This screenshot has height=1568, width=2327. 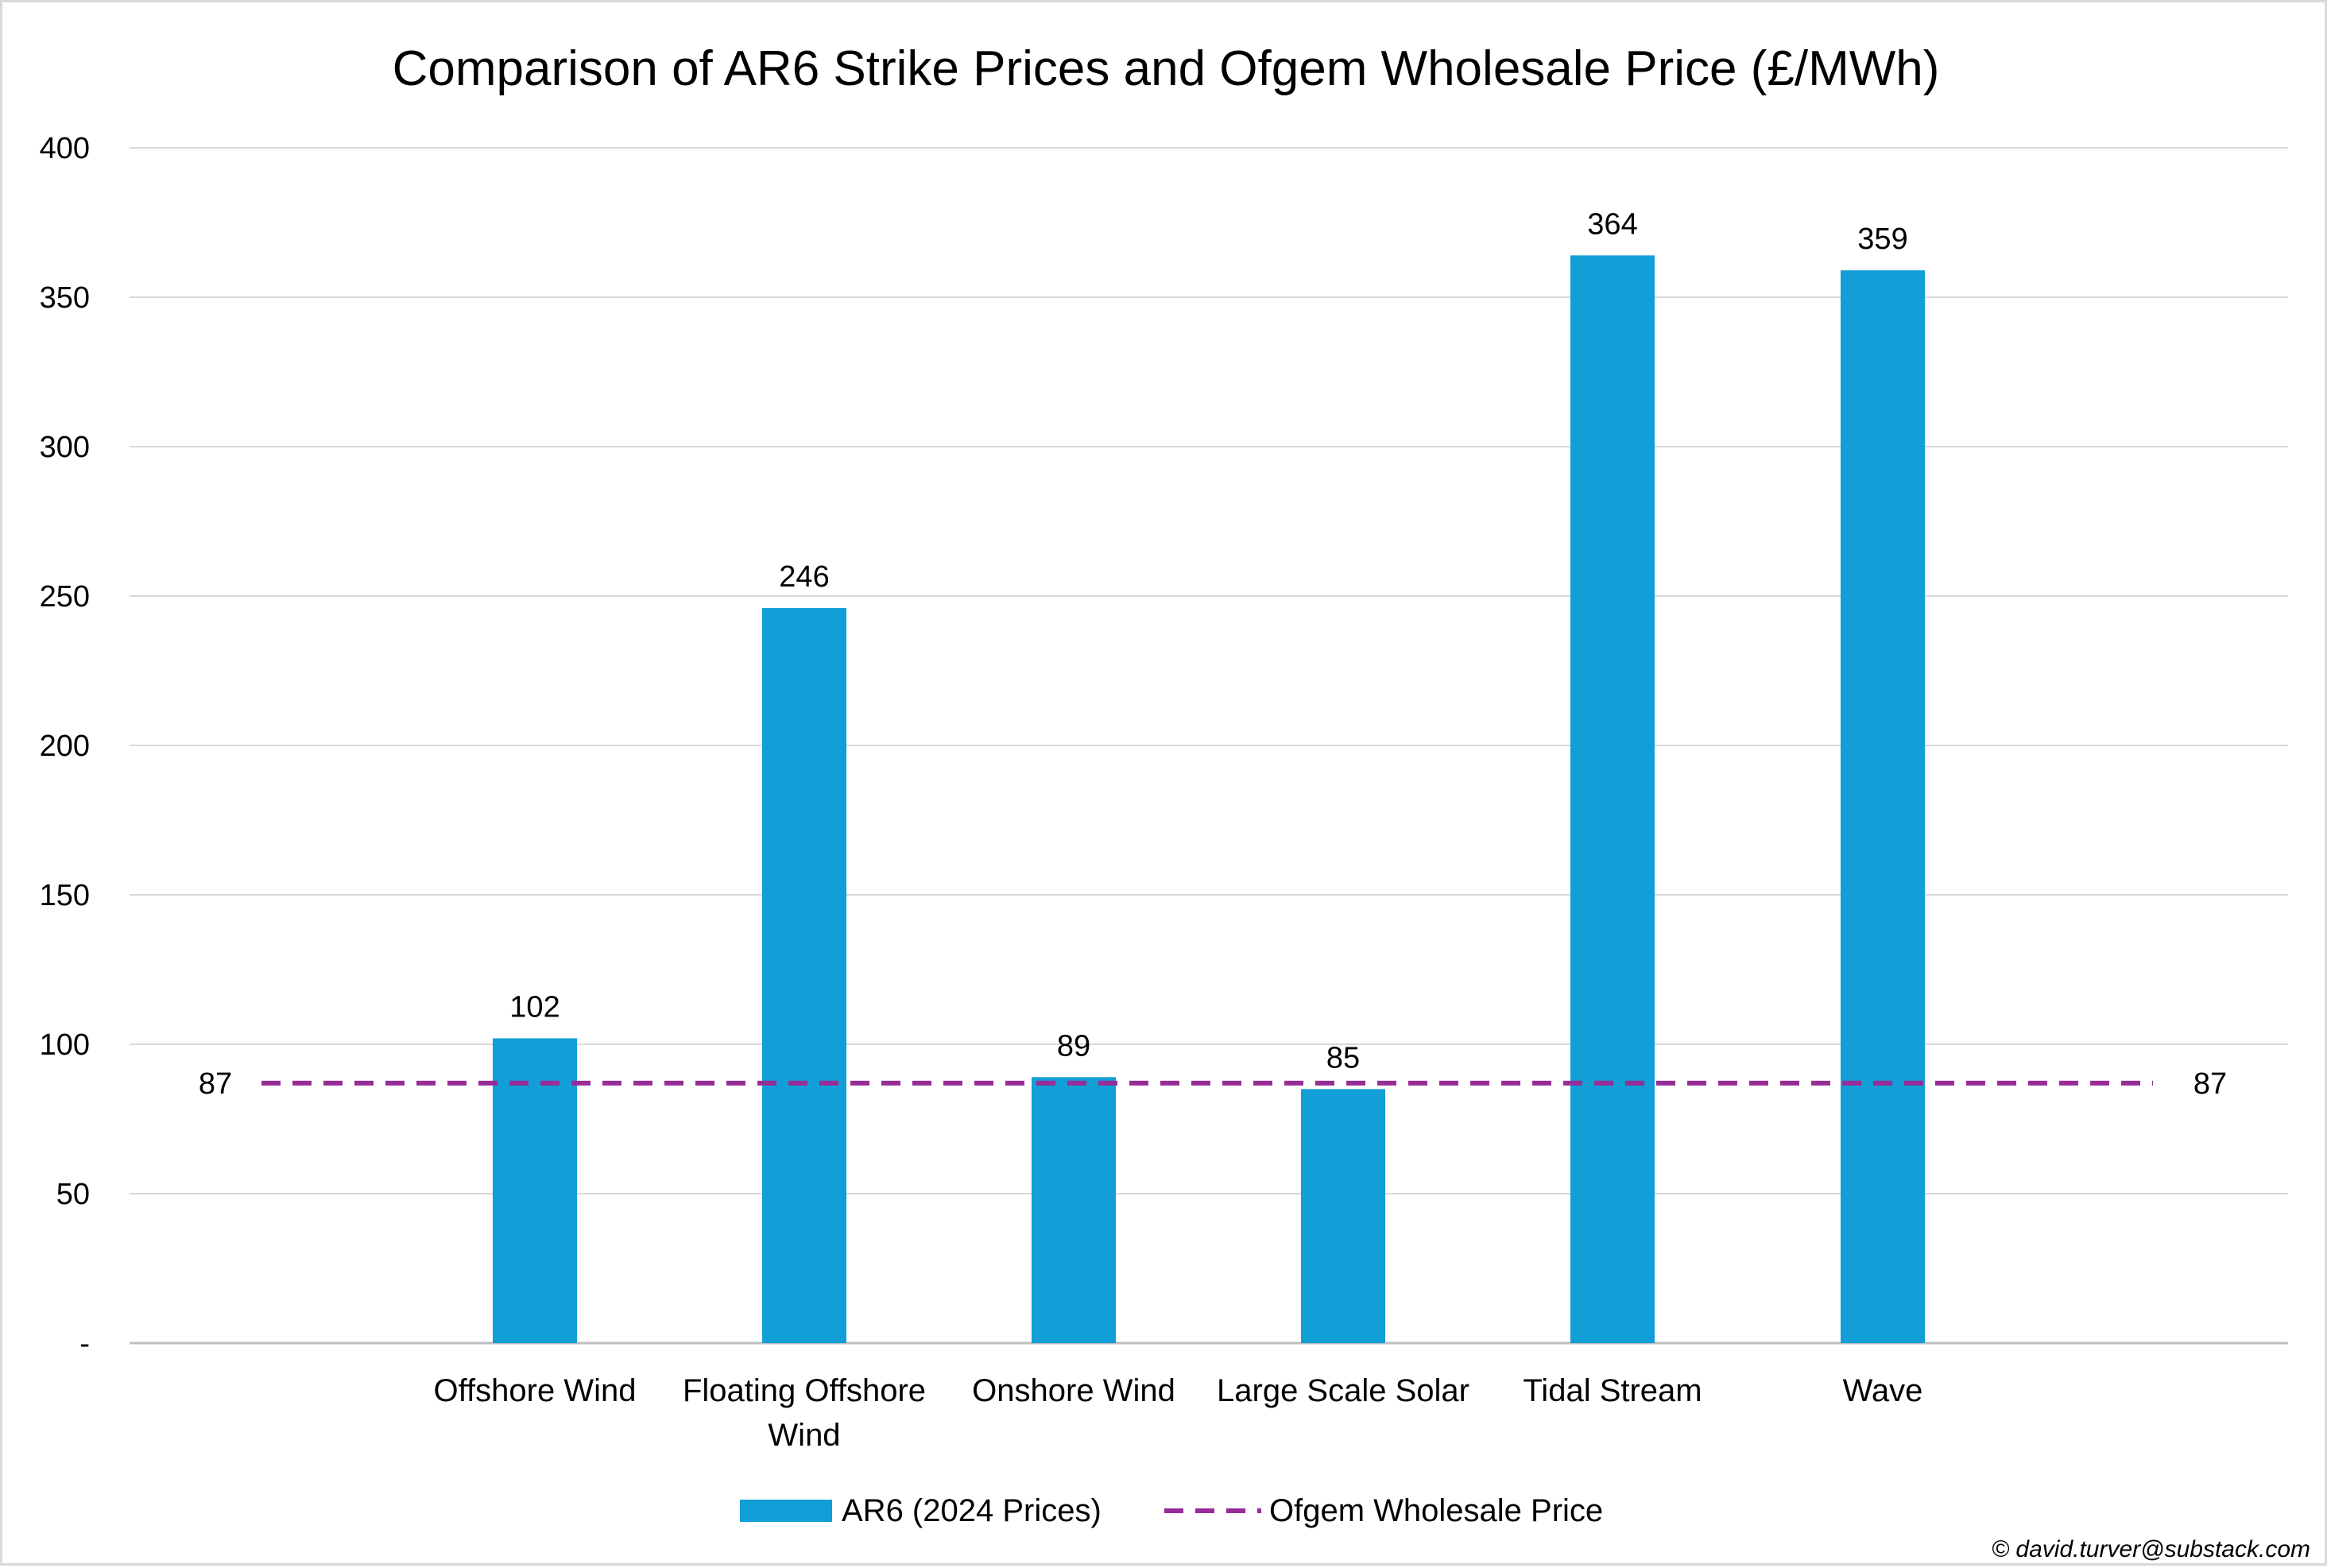 I want to click on x-category-label: Floating Offshore, so click(x=804, y=1390).